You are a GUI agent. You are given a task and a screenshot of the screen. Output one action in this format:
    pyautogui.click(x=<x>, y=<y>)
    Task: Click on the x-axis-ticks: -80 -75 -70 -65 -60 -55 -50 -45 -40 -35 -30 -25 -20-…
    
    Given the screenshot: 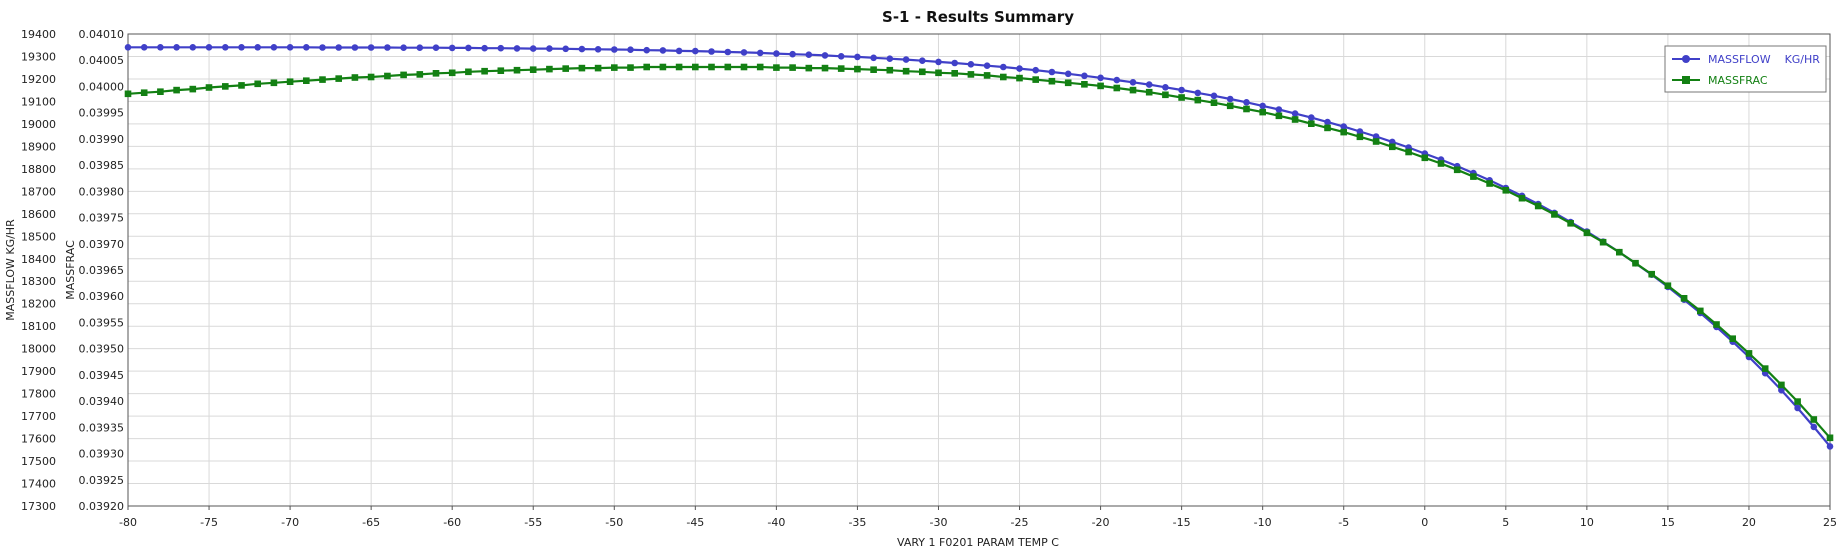 What is the action you would take?
    pyautogui.click(x=978, y=517)
    